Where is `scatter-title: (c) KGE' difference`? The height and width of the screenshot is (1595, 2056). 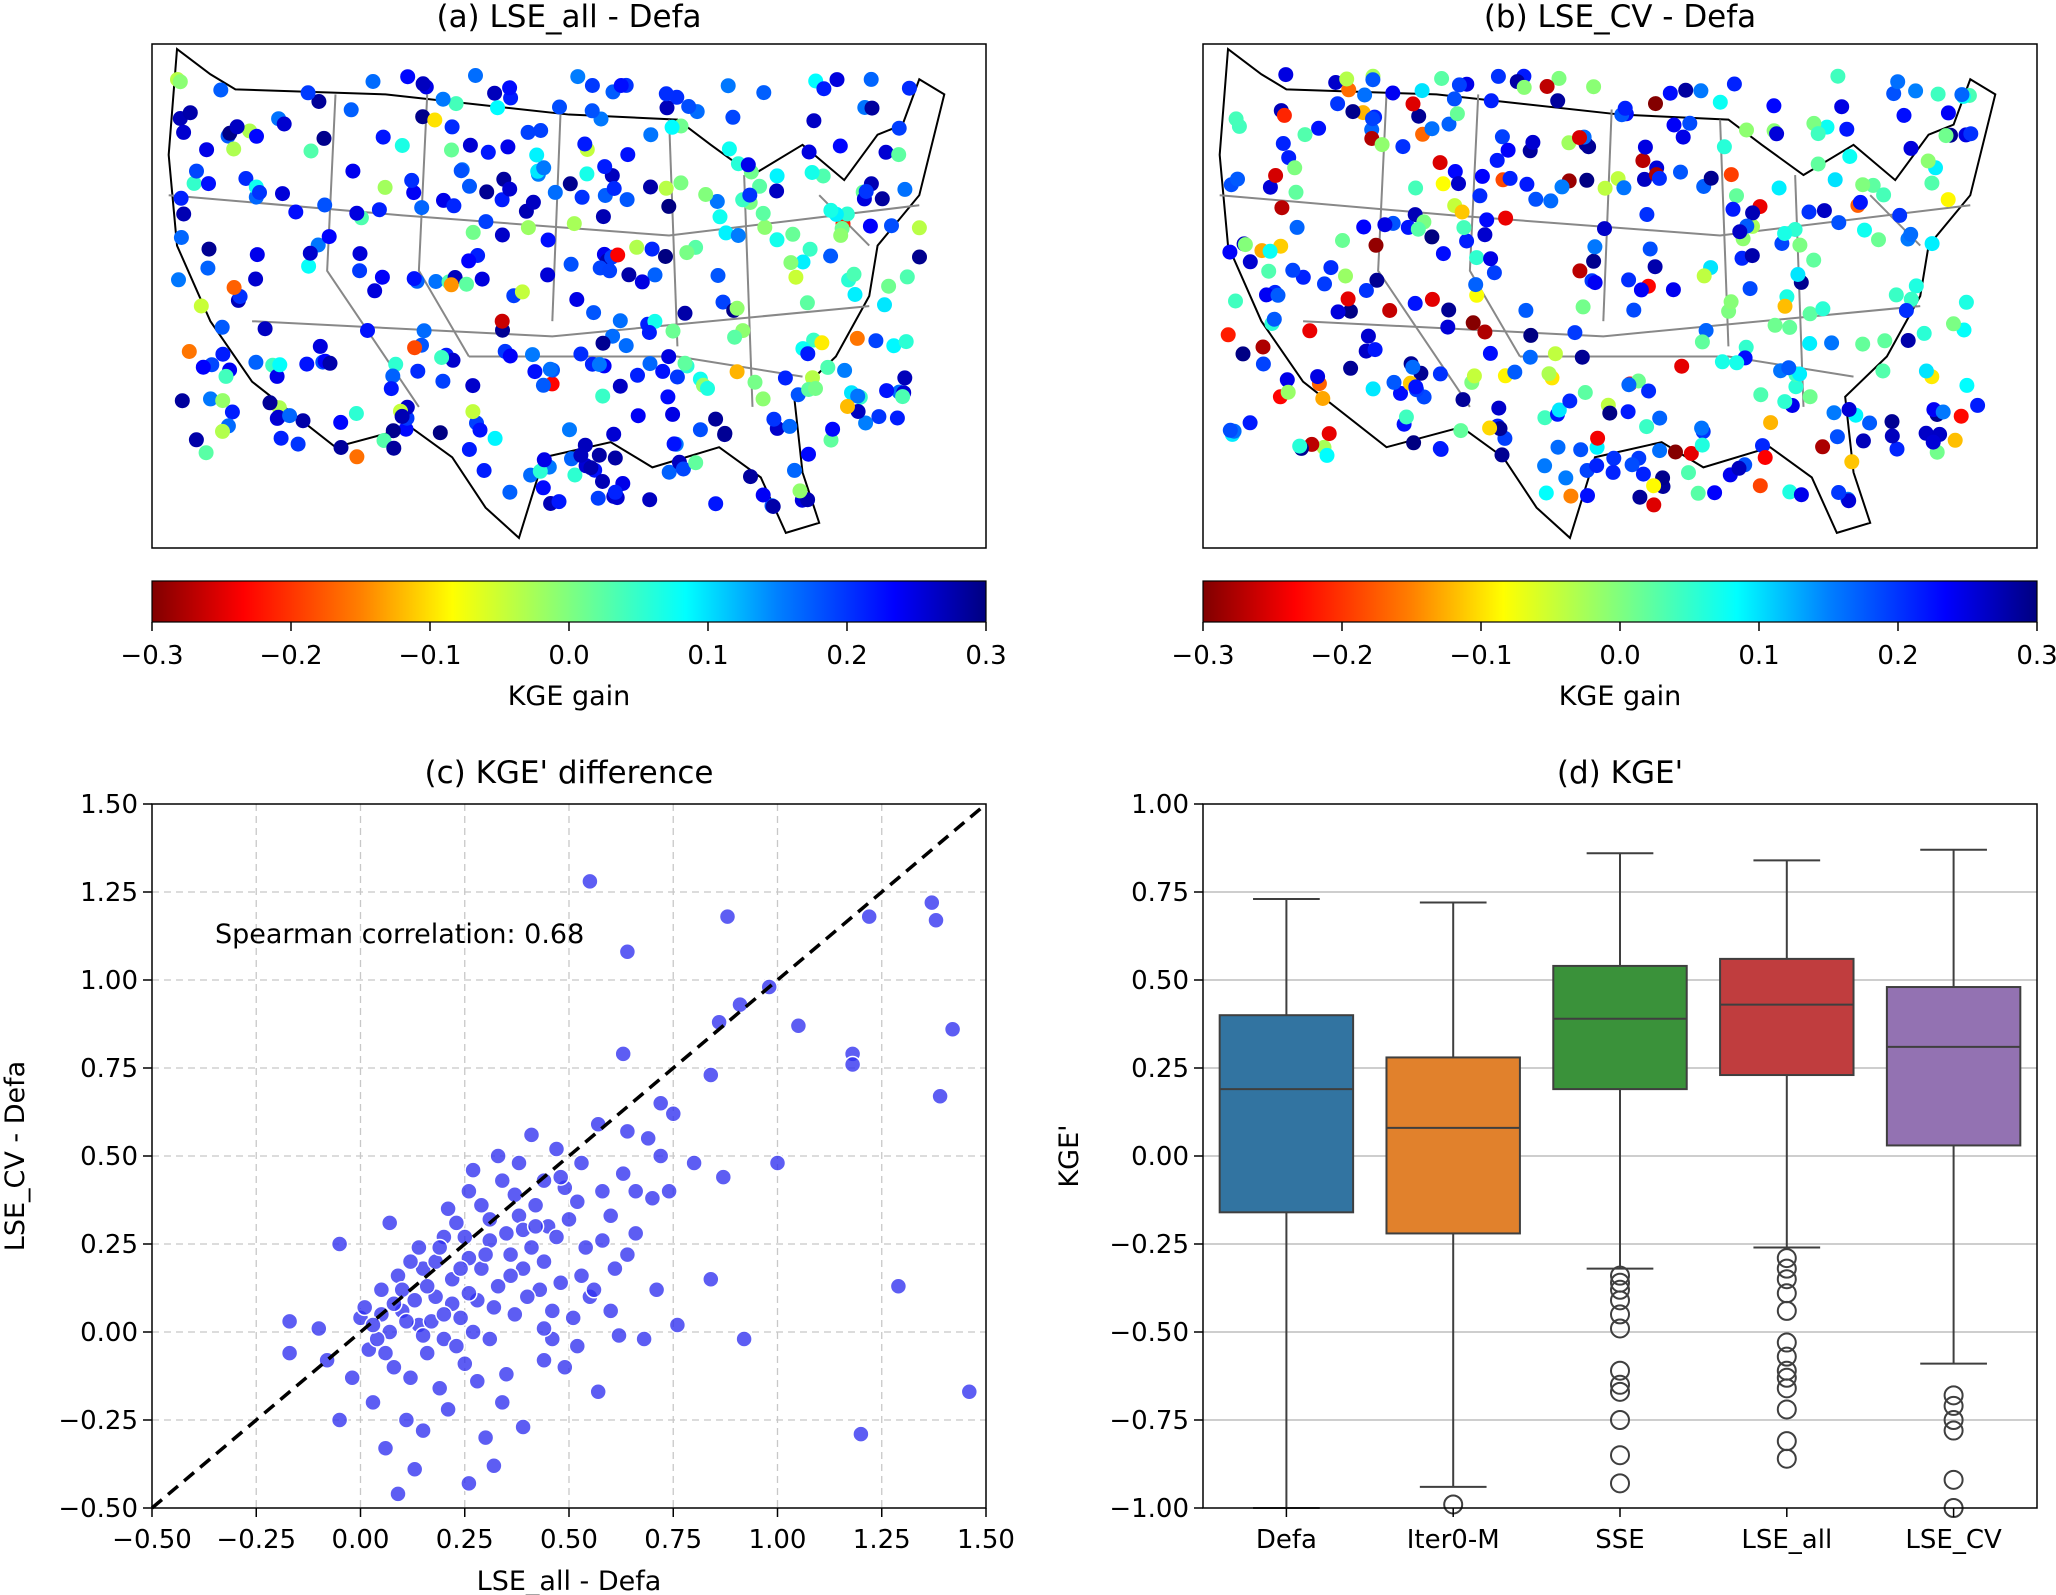
scatter-title: (c) KGE' difference is located at coordinates (568, 773).